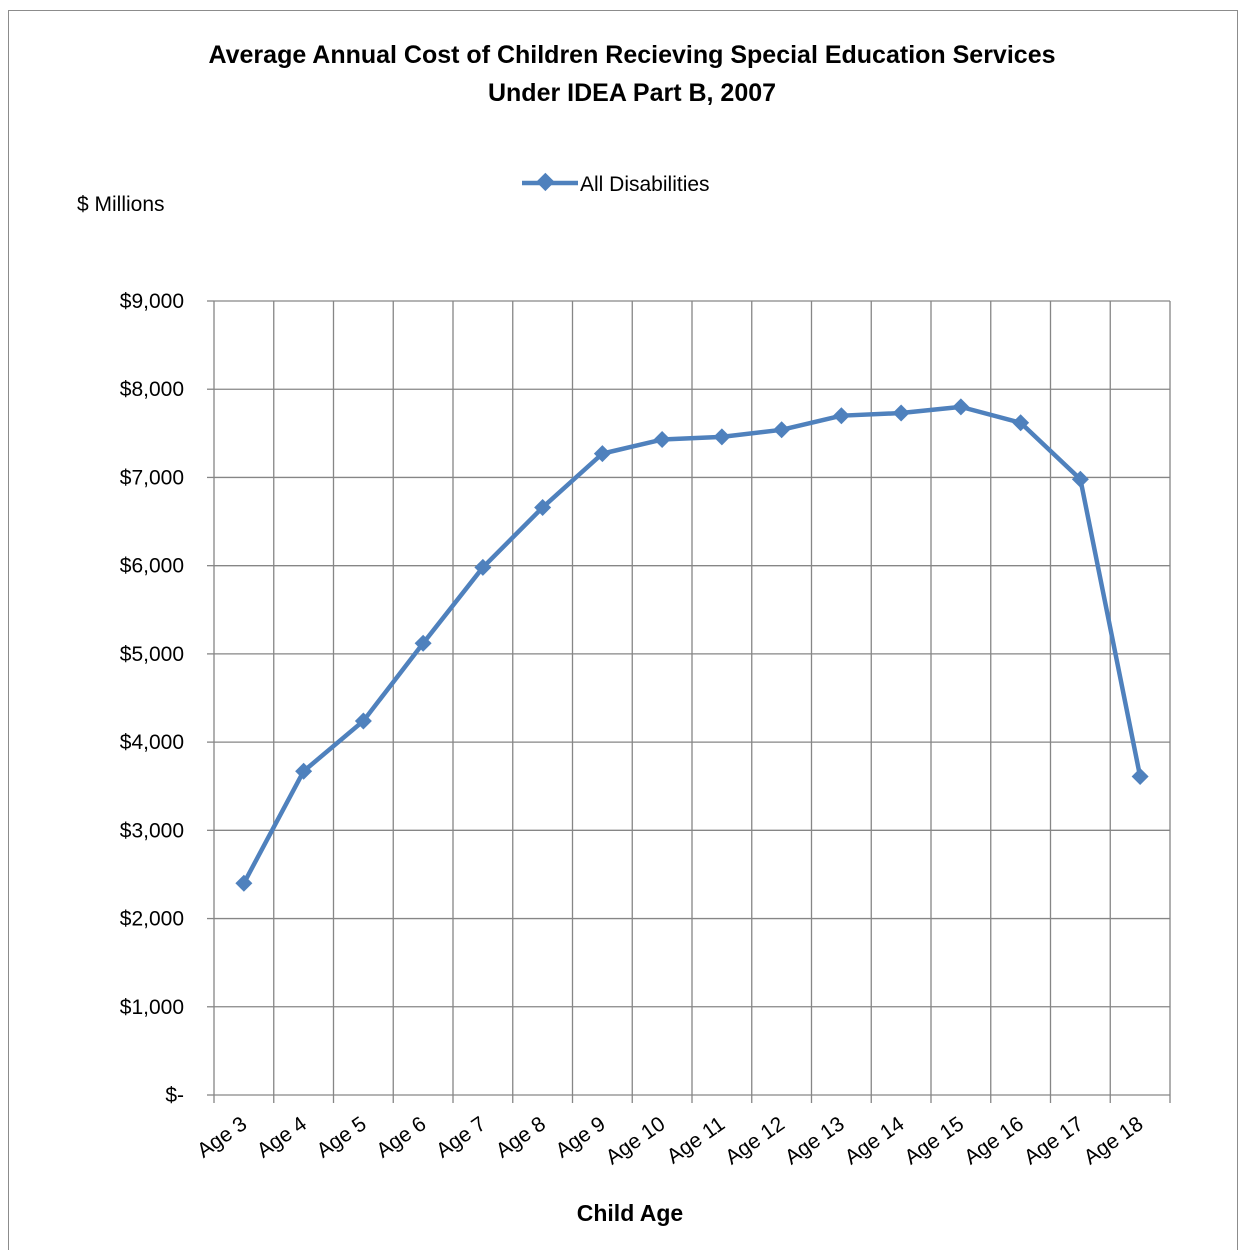  What do you see at coordinates (994, 1140) in the screenshot?
I see `x-tick-label: Age 16` at bounding box center [994, 1140].